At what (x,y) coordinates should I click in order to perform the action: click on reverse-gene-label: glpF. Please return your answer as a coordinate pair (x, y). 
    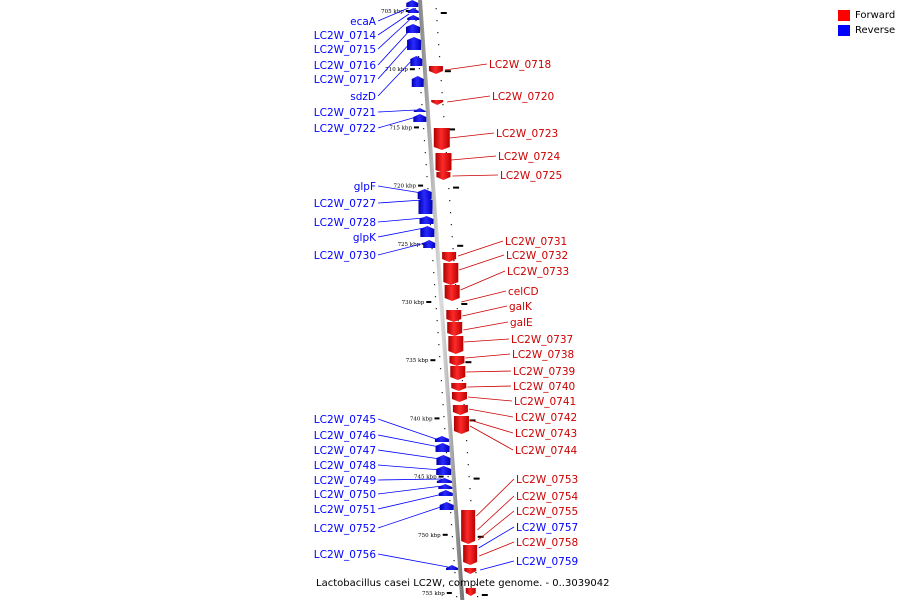
    Looking at the image, I should click on (365, 187).